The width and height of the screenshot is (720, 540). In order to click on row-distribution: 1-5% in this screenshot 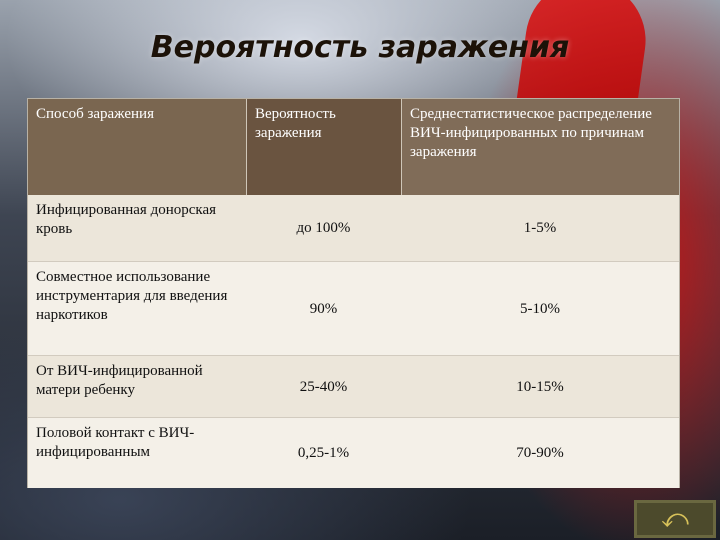, I will do `click(540, 227)`.